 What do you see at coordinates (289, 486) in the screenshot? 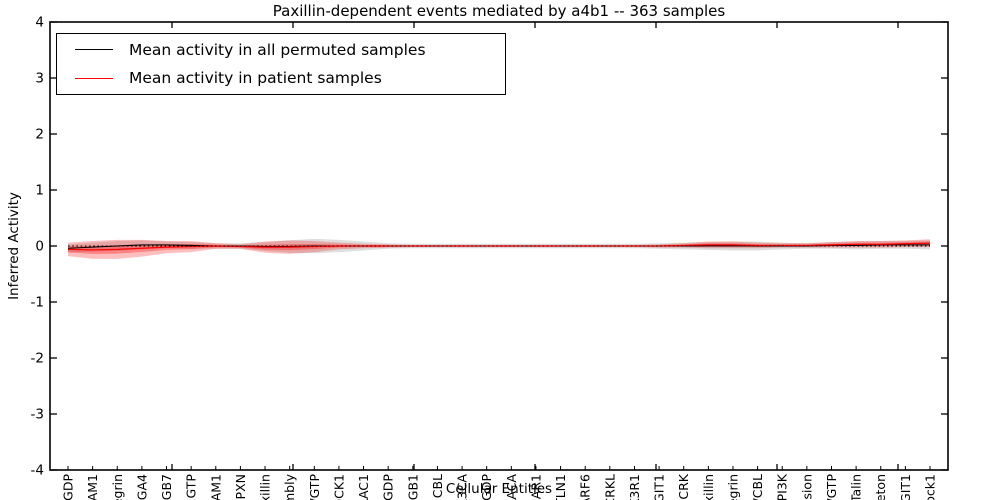
I see `x-category-label: lamellipodium assembly` at bounding box center [289, 486].